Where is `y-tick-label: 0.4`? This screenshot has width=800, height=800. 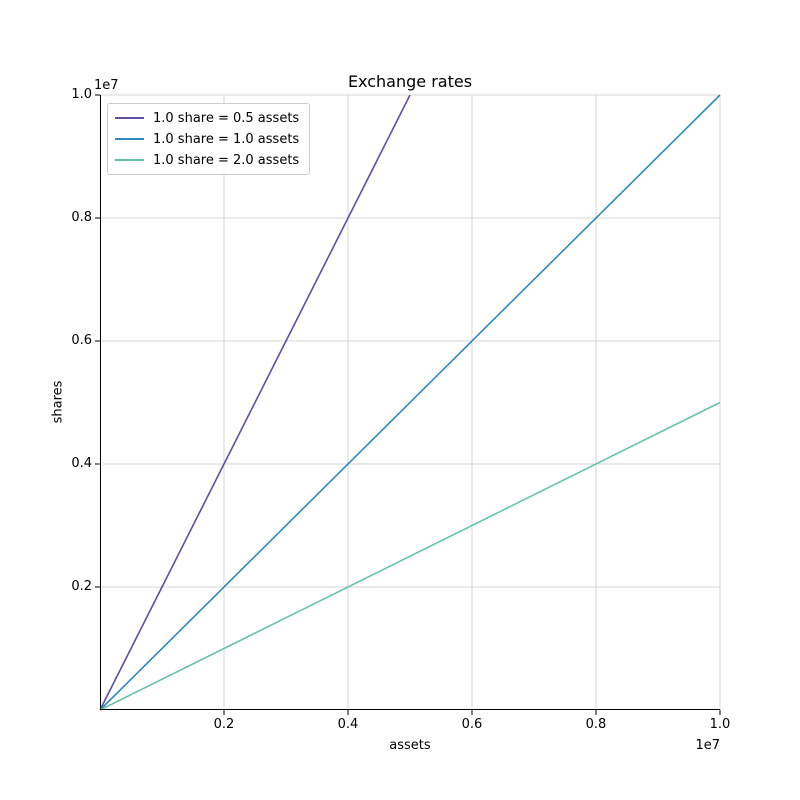
y-tick-label: 0.4 is located at coordinates (81, 463).